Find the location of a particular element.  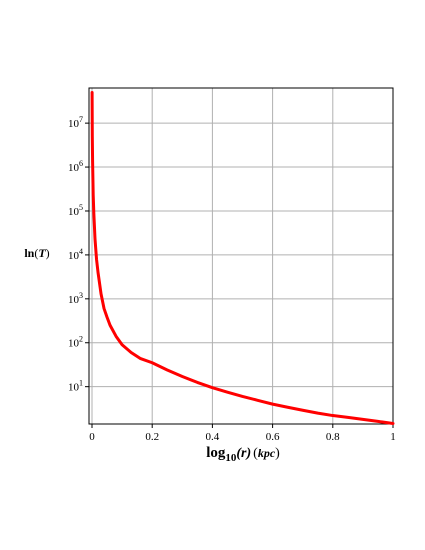

x-tick-label: 0 is located at coordinates (92, 437).